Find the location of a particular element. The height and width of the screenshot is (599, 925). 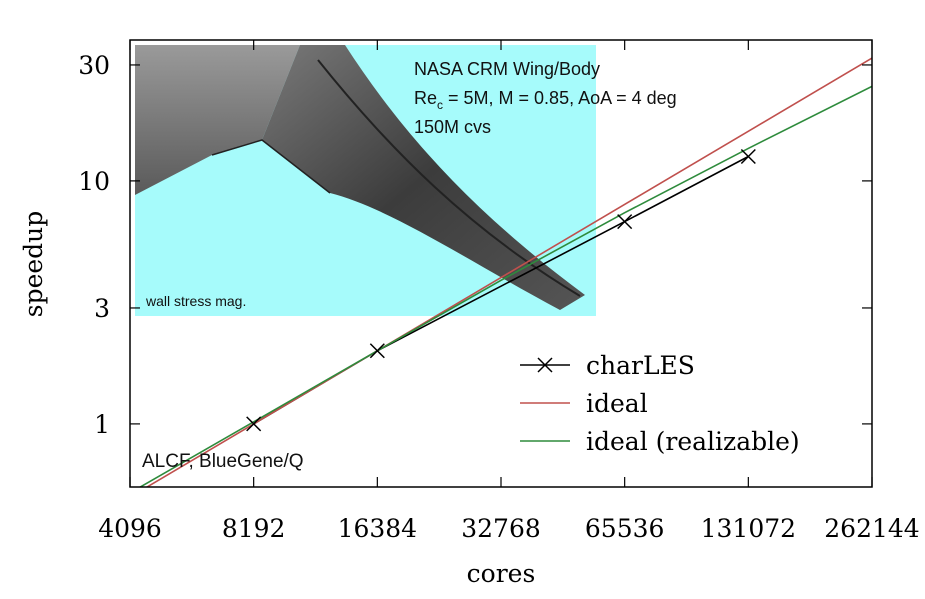

x-tick-label: 16384 is located at coordinates (378, 528).